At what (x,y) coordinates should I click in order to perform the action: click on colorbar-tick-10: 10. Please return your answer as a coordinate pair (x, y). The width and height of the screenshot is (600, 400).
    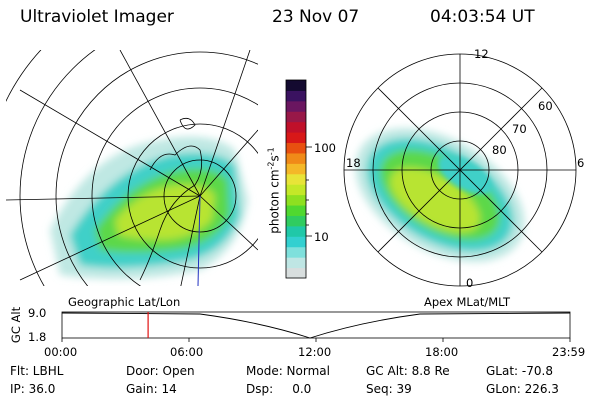
    Looking at the image, I should click on (321, 237).